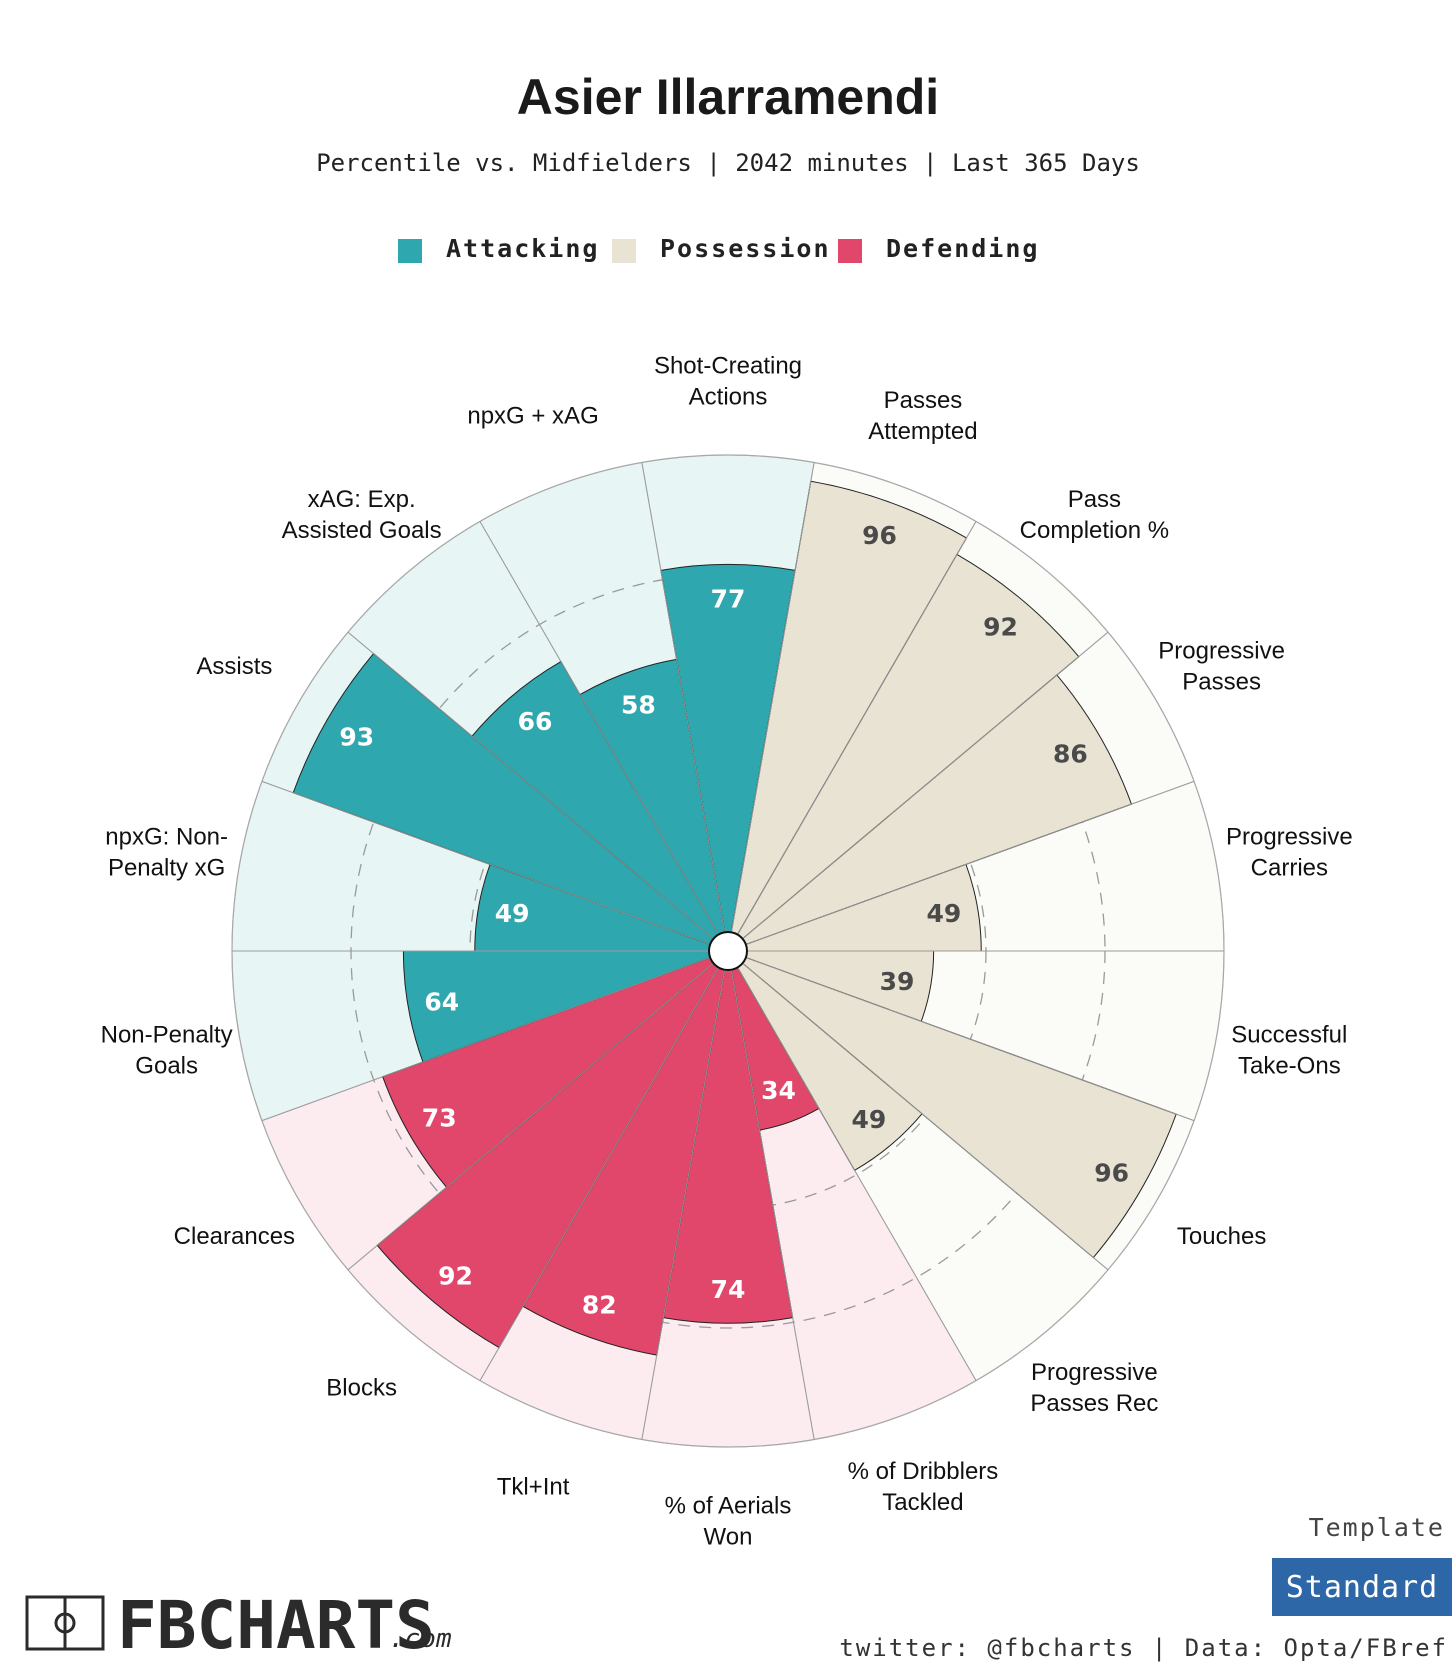  I want to click on category-label-npxg-xag: npxG + xAG, so click(532, 415).